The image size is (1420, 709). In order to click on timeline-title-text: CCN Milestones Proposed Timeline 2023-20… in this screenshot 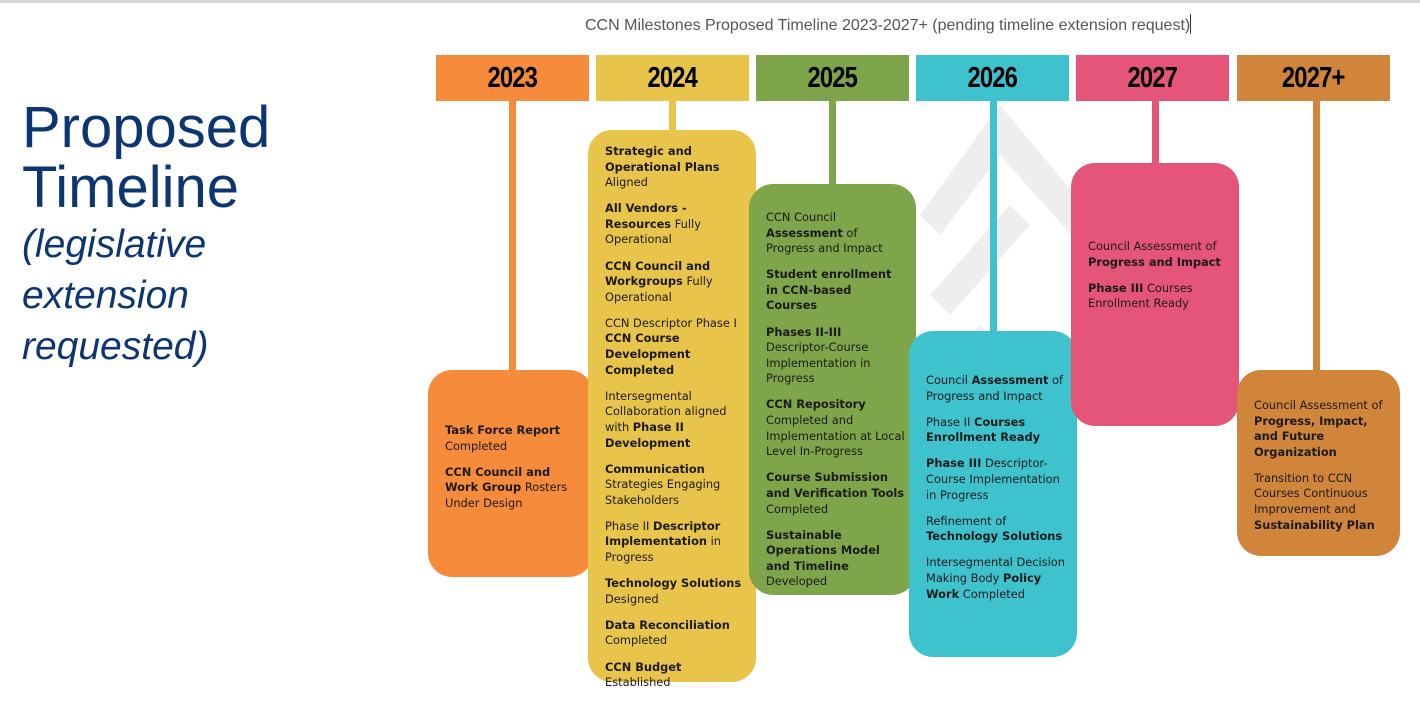, I will do `click(888, 25)`.